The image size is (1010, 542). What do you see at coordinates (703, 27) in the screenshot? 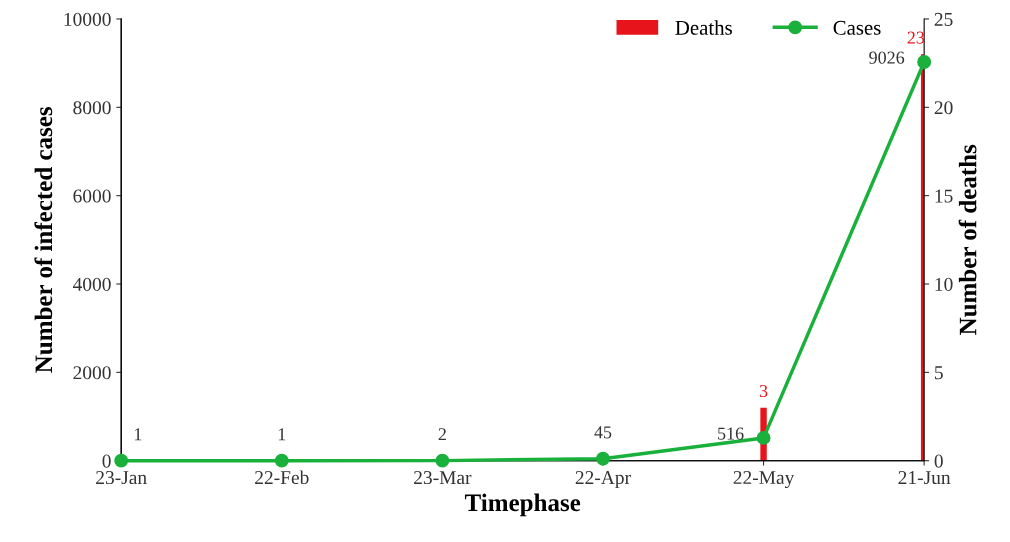
I see `legend-label: Deaths` at bounding box center [703, 27].